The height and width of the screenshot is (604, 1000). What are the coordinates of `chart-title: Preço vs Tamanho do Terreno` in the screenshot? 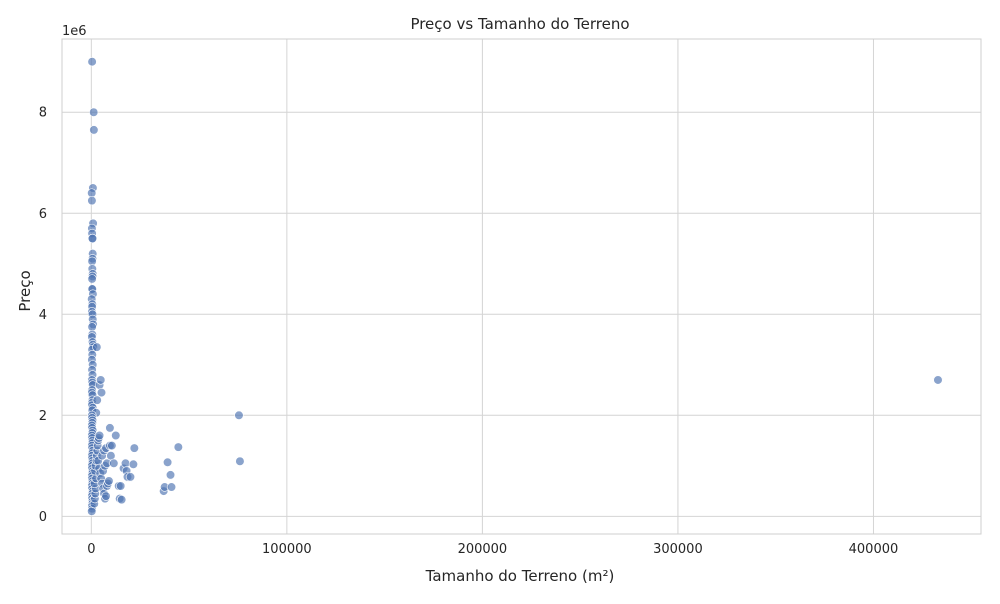 It's located at (519, 24).